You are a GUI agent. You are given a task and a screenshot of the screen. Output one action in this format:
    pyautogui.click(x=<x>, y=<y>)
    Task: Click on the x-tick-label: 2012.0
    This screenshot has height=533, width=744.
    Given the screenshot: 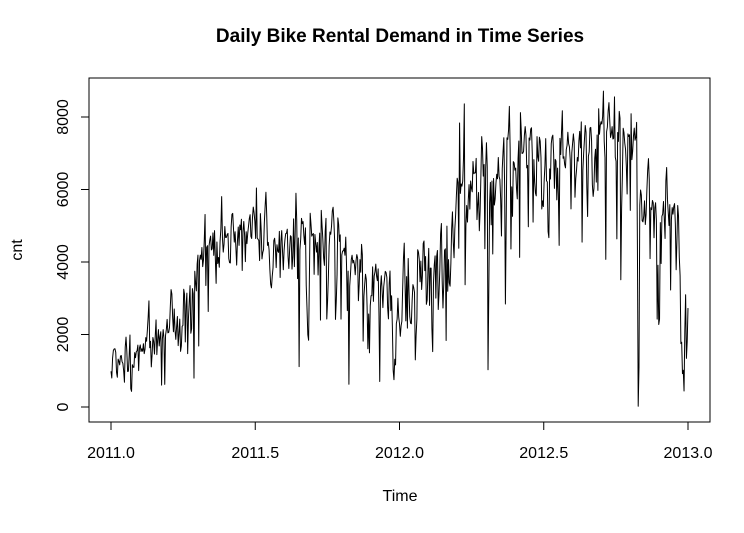 What is the action you would take?
    pyautogui.click(x=399, y=453)
    